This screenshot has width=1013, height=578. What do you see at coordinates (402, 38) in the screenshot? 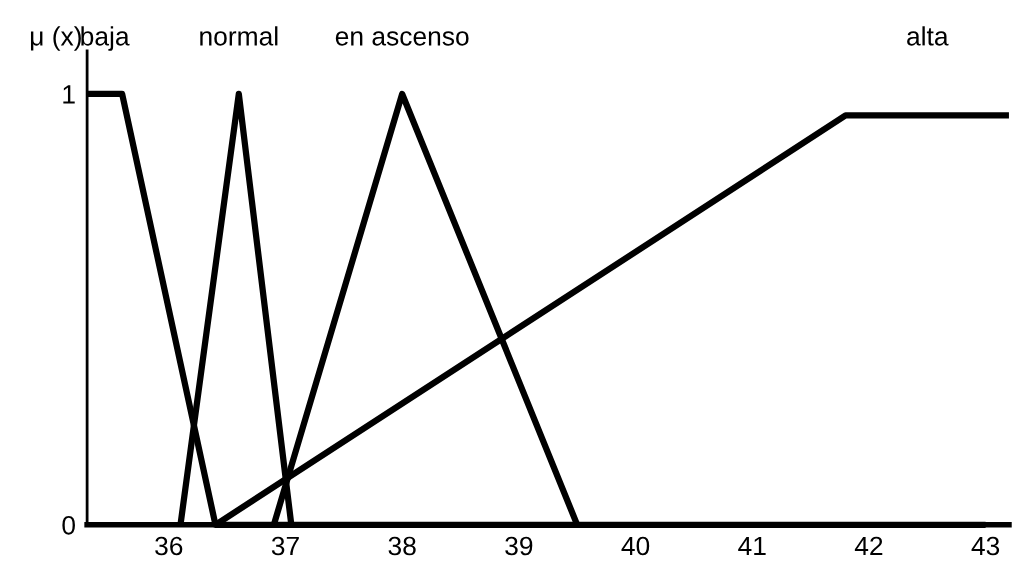
I see `text: en ascenso` at bounding box center [402, 38].